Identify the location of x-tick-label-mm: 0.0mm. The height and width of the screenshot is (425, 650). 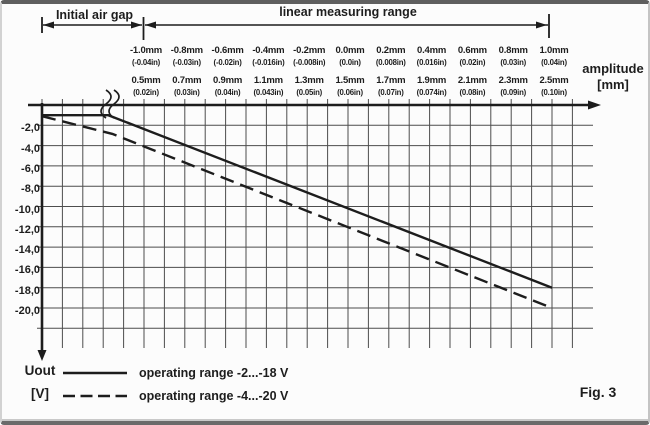
(350, 50).